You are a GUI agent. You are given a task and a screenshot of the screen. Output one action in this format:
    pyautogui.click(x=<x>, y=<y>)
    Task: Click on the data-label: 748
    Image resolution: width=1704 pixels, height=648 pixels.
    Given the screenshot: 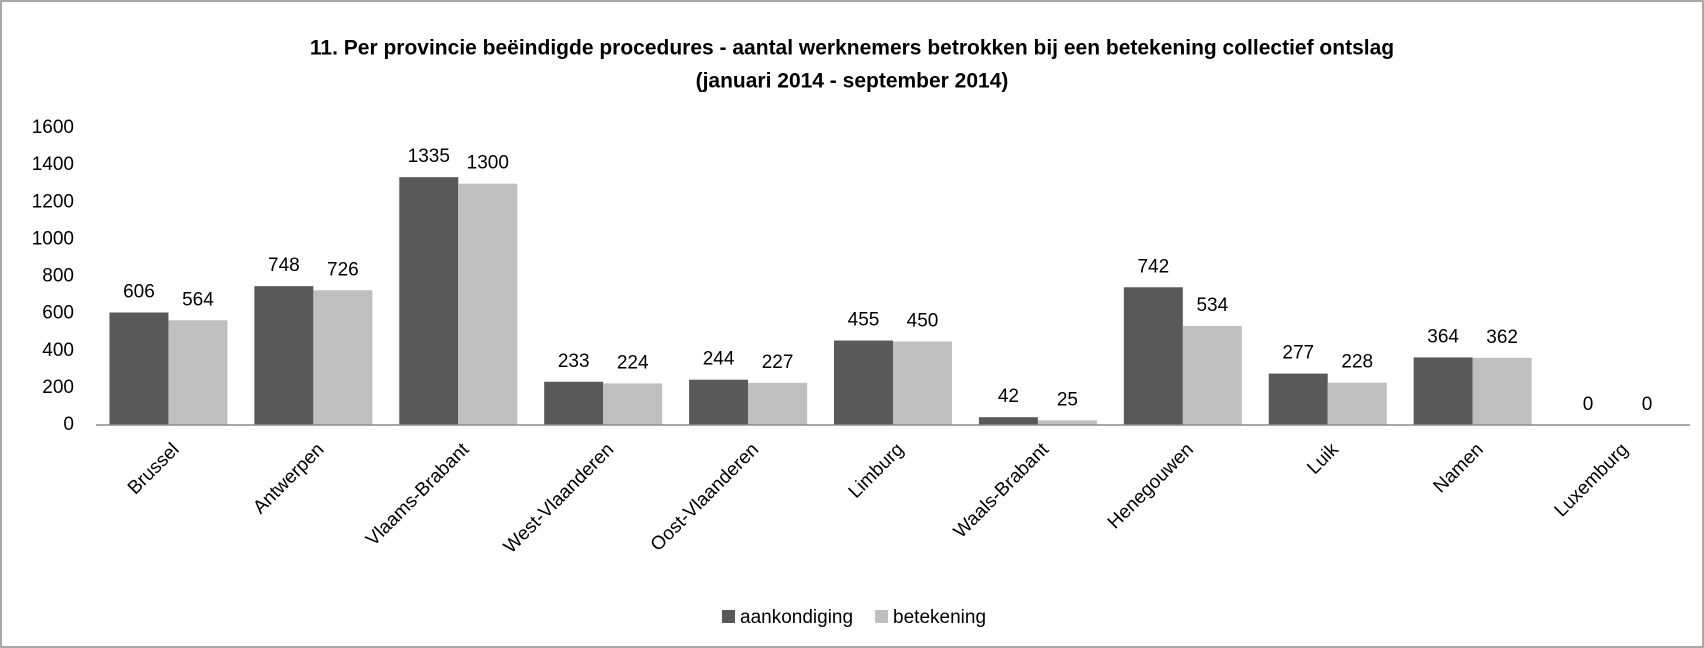 What is the action you would take?
    pyautogui.click(x=284, y=265)
    